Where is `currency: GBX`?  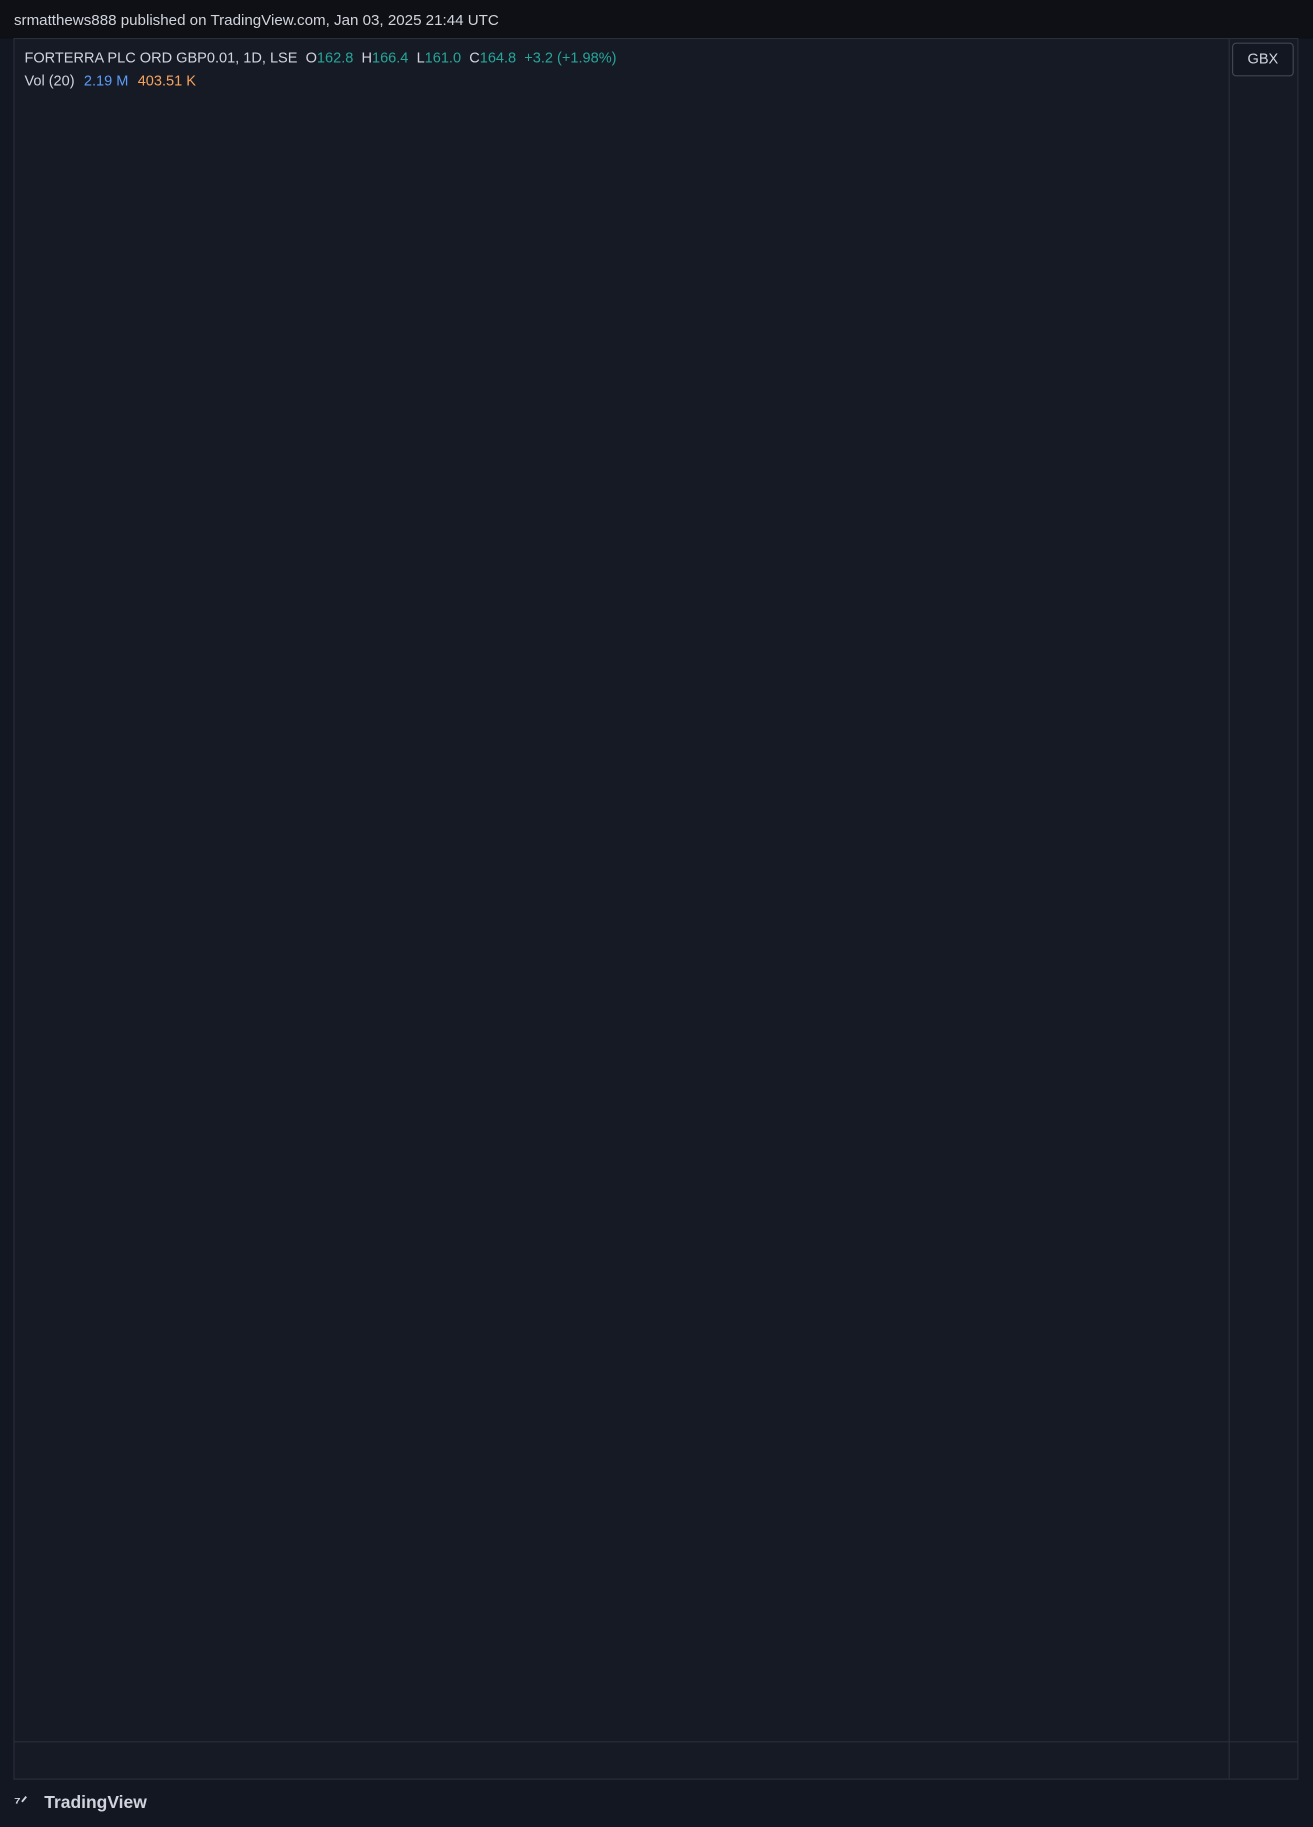
currency: GBX is located at coordinates (1263, 59).